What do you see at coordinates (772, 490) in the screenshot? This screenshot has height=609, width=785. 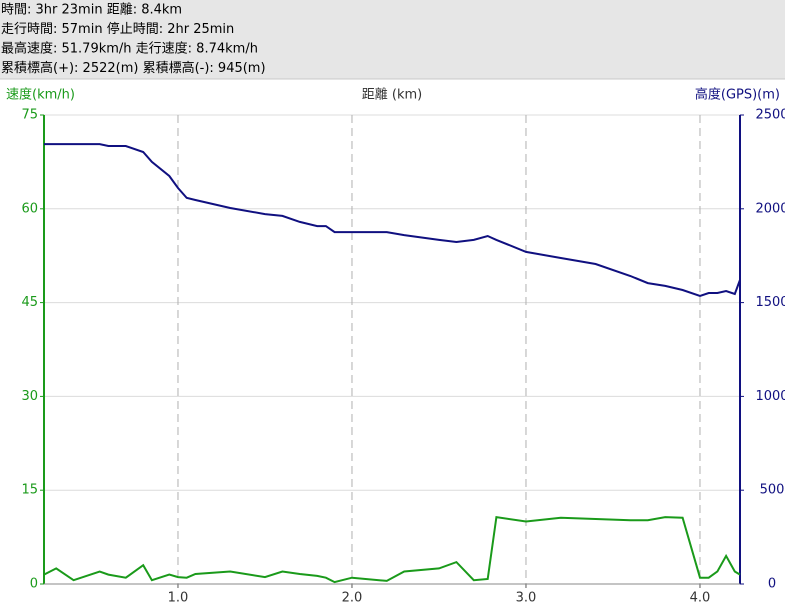 I see `y2-tick-label: 500` at bounding box center [772, 490].